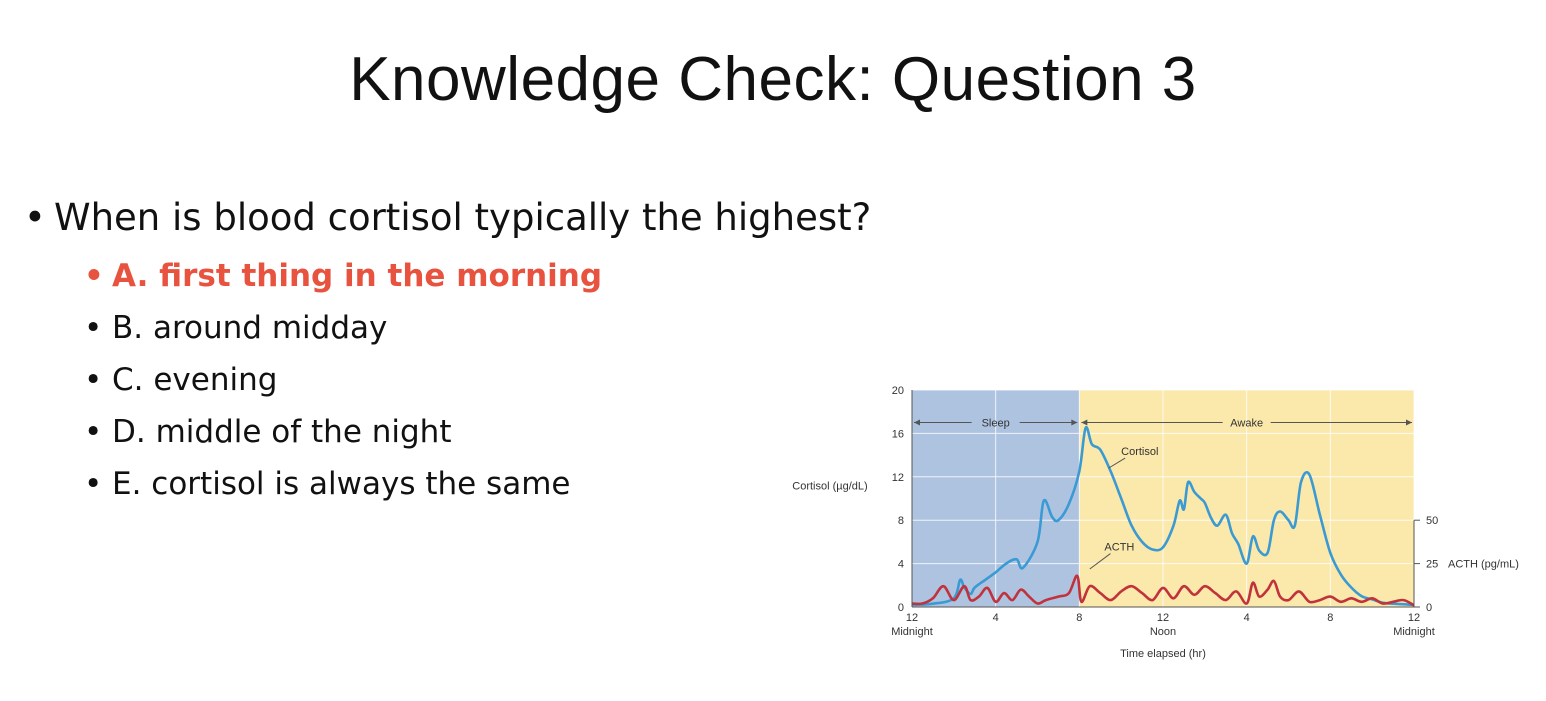  What do you see at coordinates (773, 79) in the screenshot?
I see `slide-title: Knowledge Check: Question 3` at bounding box center [773, 79].